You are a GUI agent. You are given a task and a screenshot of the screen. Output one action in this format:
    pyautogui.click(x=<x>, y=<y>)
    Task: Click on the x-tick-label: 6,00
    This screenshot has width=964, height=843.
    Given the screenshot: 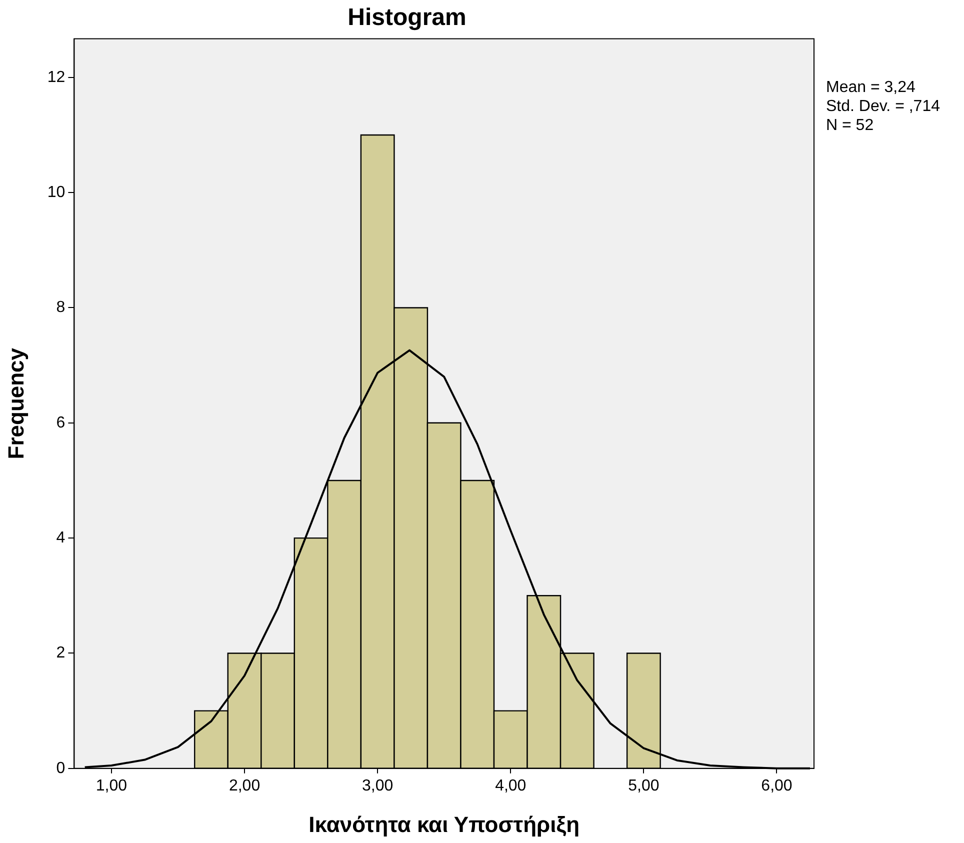 What is the action you would take?
    pyautogui.click(x=776, y=785)
    